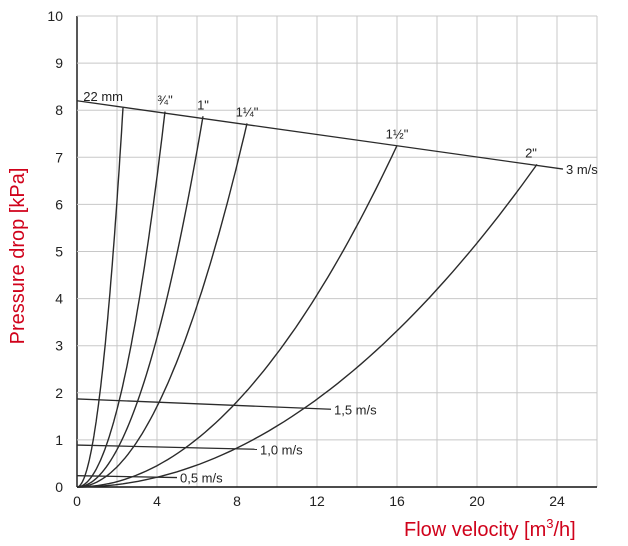 This screenshot has width=628, height=546. Describe the element at coordinates (157, 501) in the screenshot. I see `x-tick-label: 4` at that location.